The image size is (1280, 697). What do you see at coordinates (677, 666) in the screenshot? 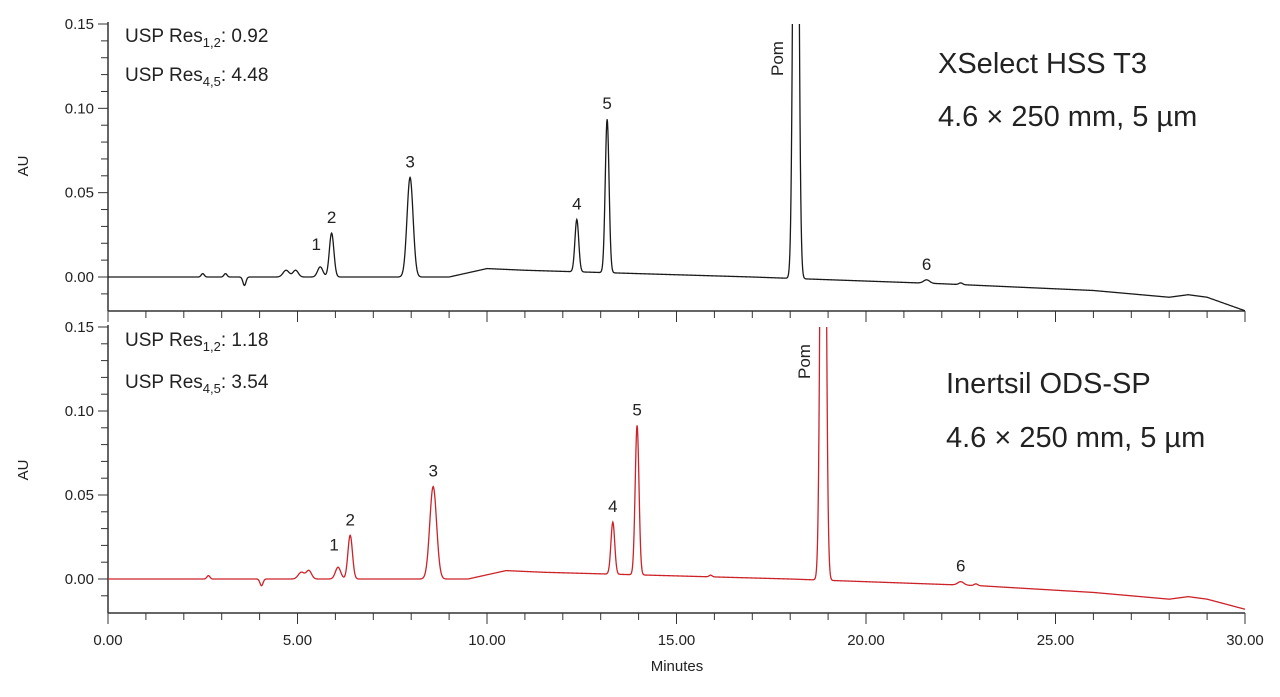
I see `x-axis-label: Minutes` at bounding box center [677, 666].